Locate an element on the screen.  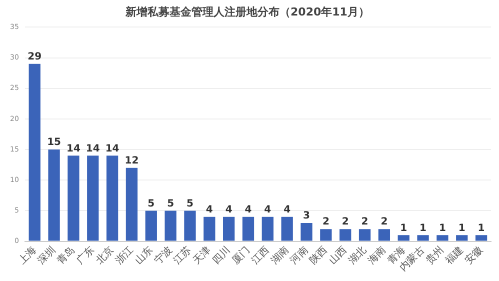
data-label: 12 is located at coordinates (131, 160).